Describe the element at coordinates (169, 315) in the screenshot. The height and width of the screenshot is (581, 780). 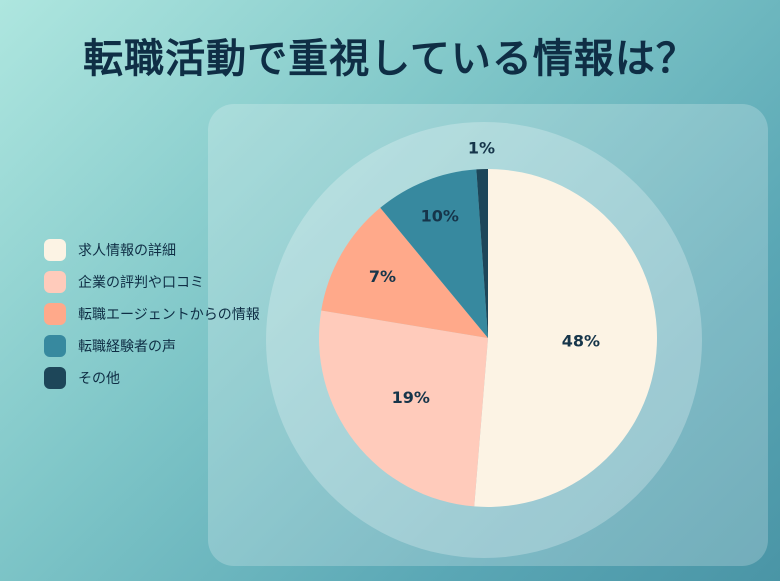
I see `legend-label: 転職エージェントからの情報` at that location.